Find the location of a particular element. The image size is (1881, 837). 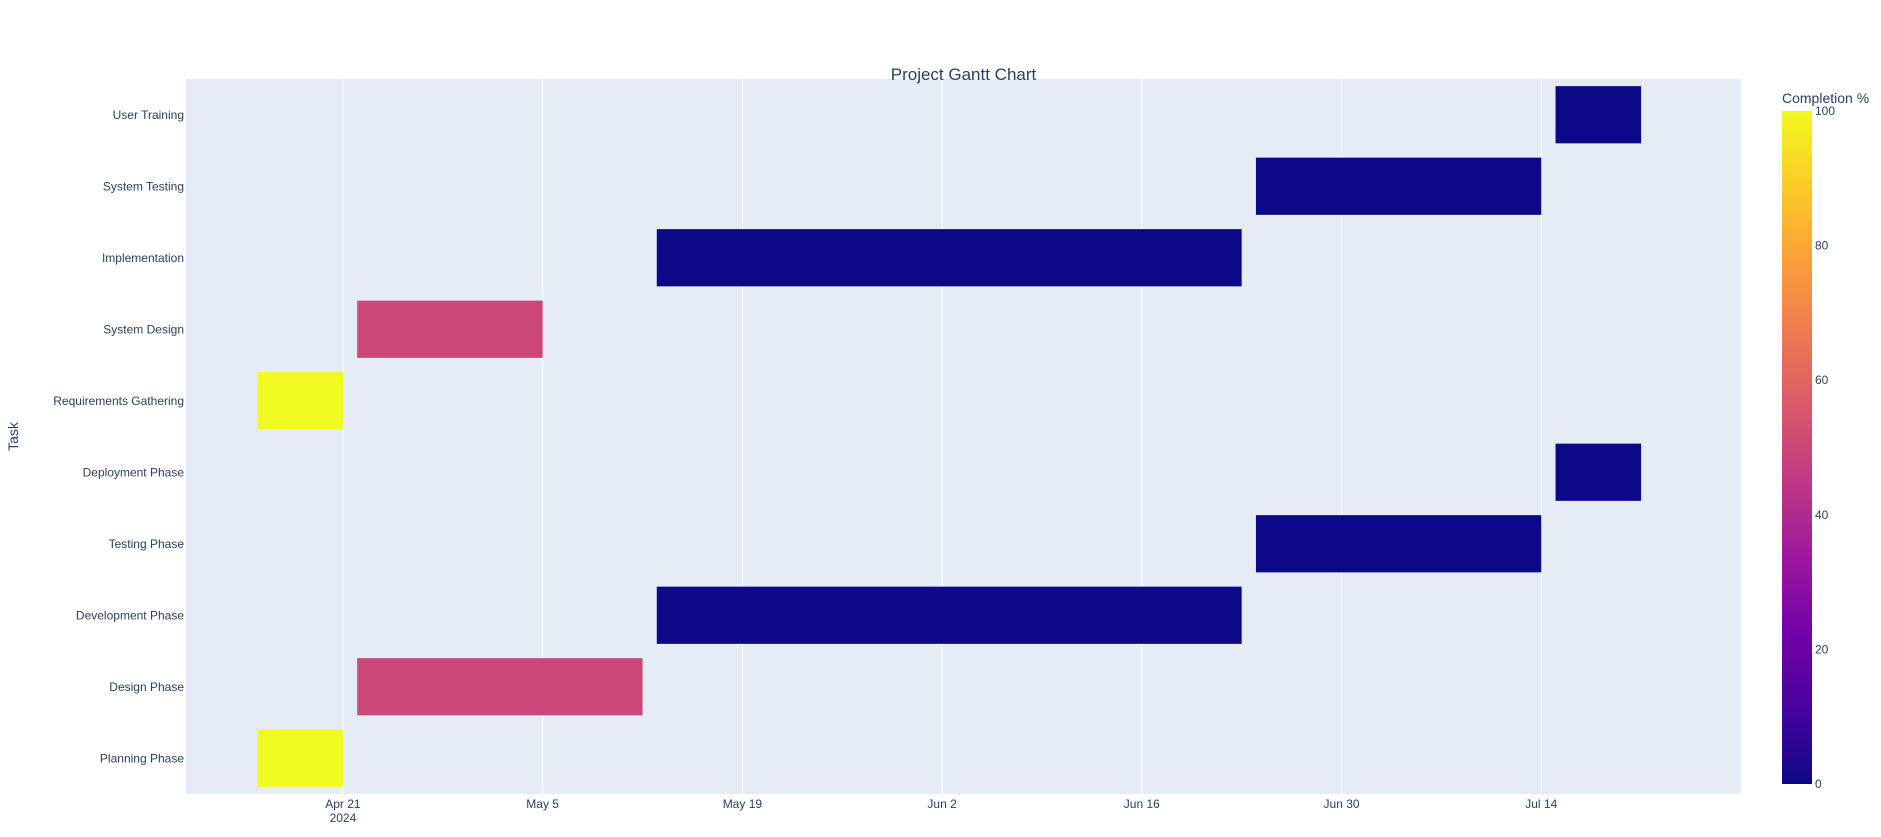

gantt-bar-requirements-gathering is located at coordinates (300, 401).